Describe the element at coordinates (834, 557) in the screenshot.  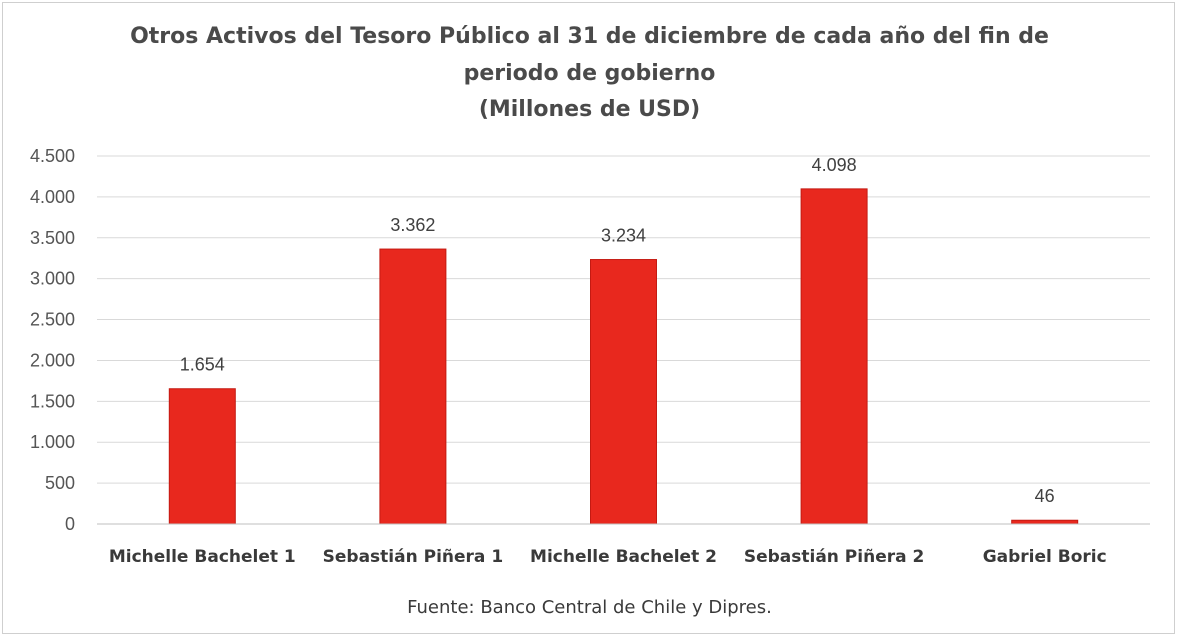
I see `x-tick-label: Sebastián Piñera 2` at that location.